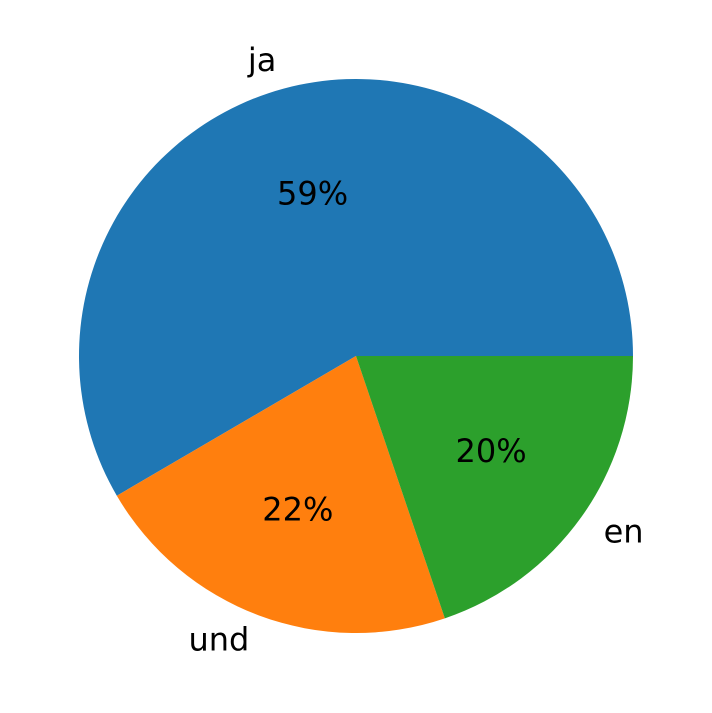 This screenshot has width=712, height=713. What do you see at coordinates (624, 532) in the screenshot?
I see `wedge-label: en` at bounding box center [624, 532].